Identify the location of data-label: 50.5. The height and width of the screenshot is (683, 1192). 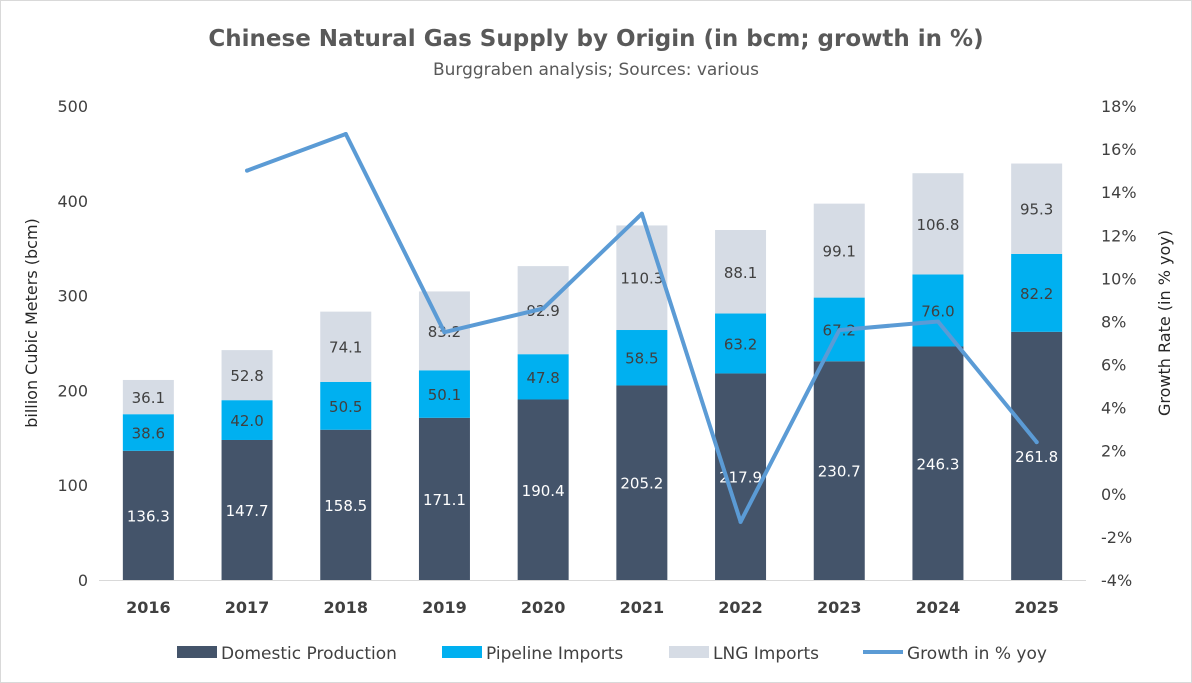
(345, 407).